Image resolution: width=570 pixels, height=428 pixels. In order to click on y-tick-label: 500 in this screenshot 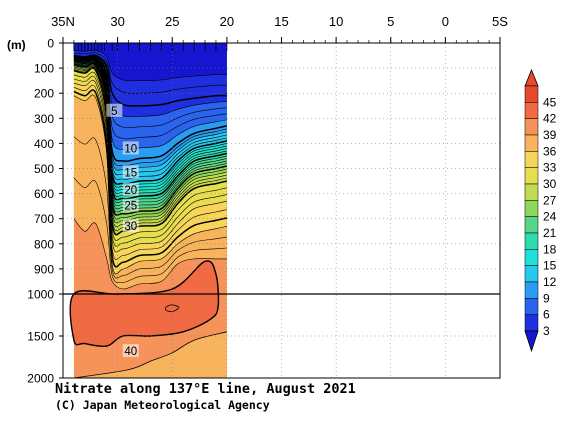, I will do `click(44, 169)`.